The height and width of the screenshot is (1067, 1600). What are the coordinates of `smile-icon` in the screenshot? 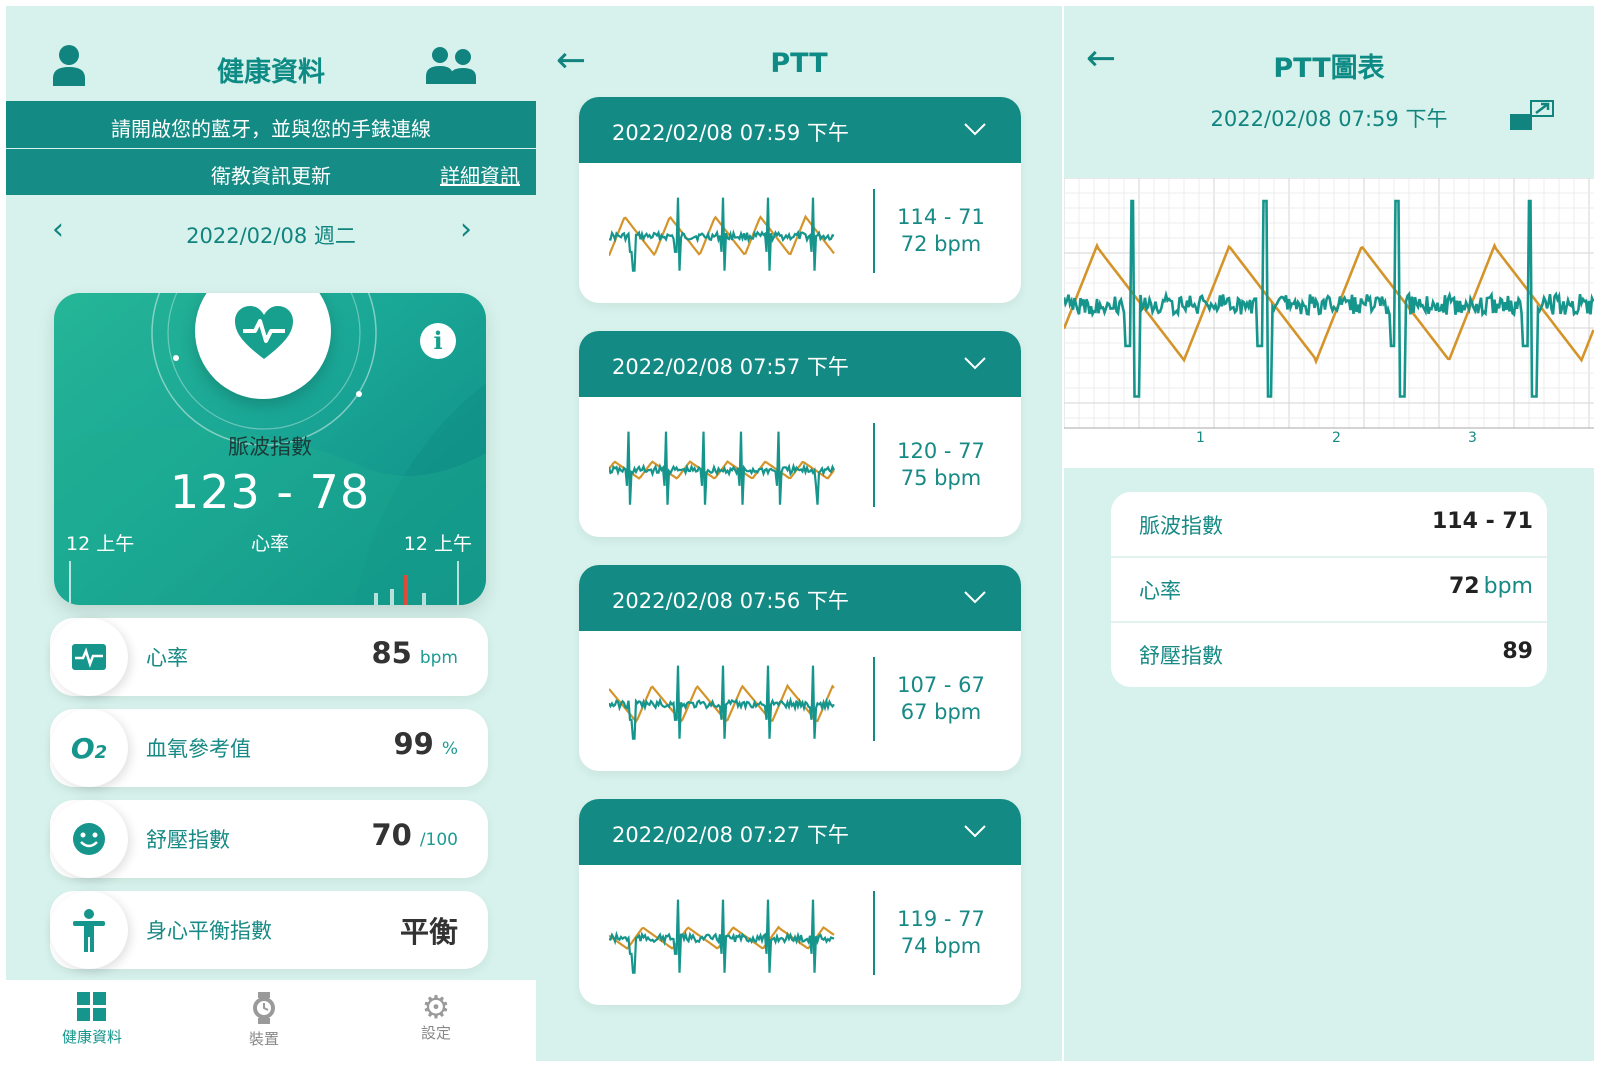 It's located at (89, 839).